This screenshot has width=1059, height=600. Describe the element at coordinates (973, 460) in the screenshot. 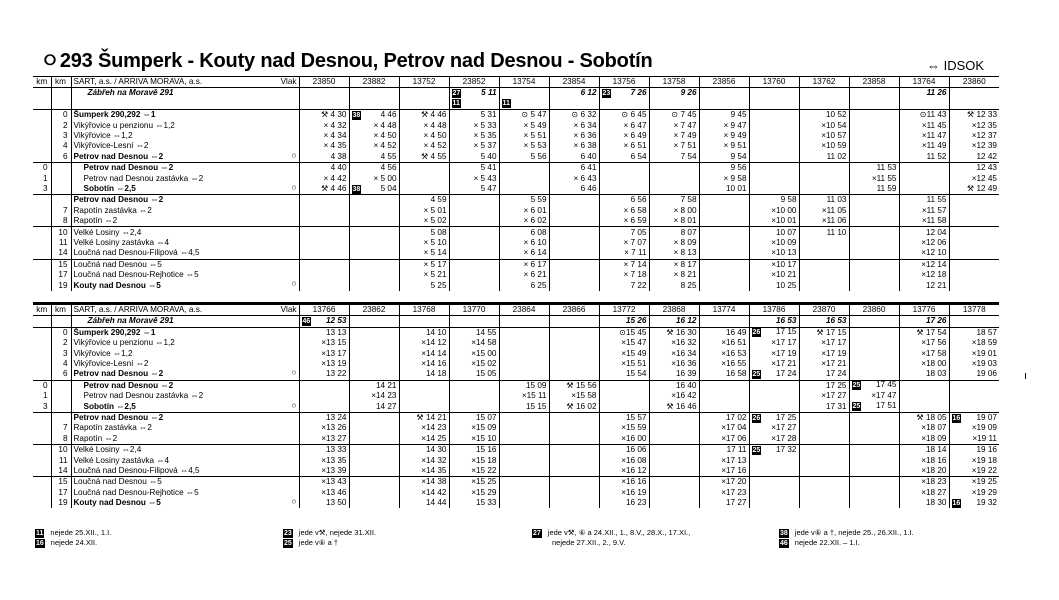

I see `departure-time: ×19 18` at that location.